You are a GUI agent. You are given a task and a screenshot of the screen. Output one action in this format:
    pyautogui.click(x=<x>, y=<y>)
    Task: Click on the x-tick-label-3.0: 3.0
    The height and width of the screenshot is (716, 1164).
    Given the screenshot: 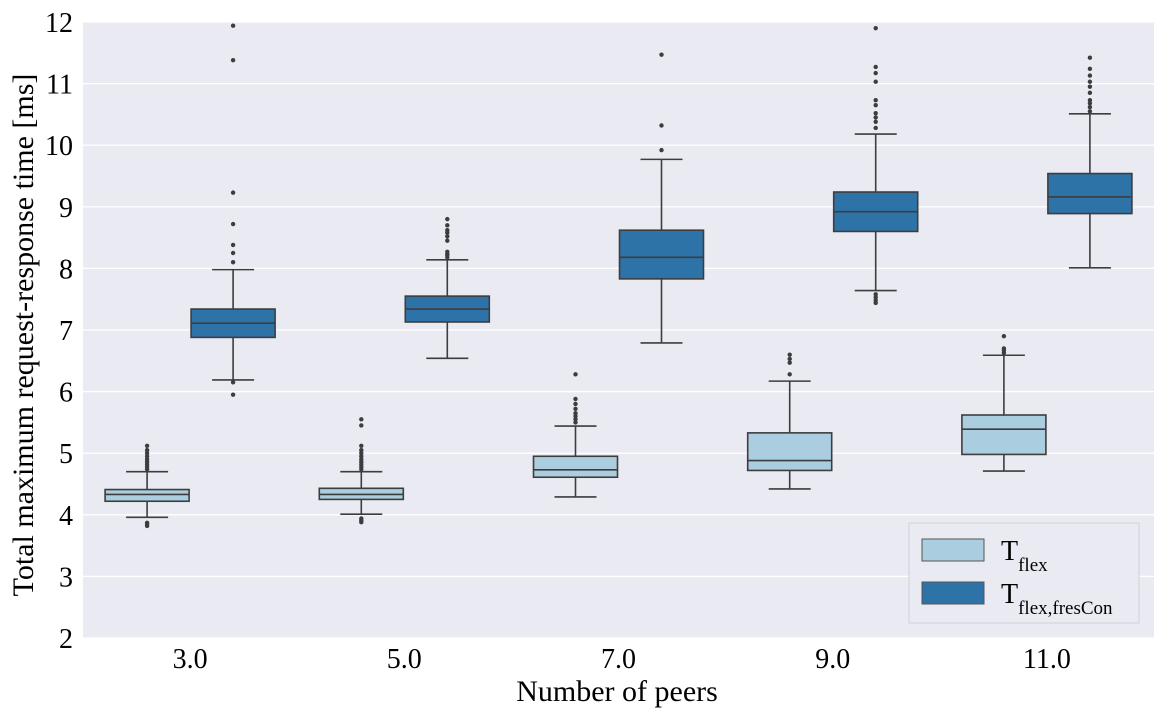 What is the action you would take?
    pyautogui.click(x=190, y=659)
    